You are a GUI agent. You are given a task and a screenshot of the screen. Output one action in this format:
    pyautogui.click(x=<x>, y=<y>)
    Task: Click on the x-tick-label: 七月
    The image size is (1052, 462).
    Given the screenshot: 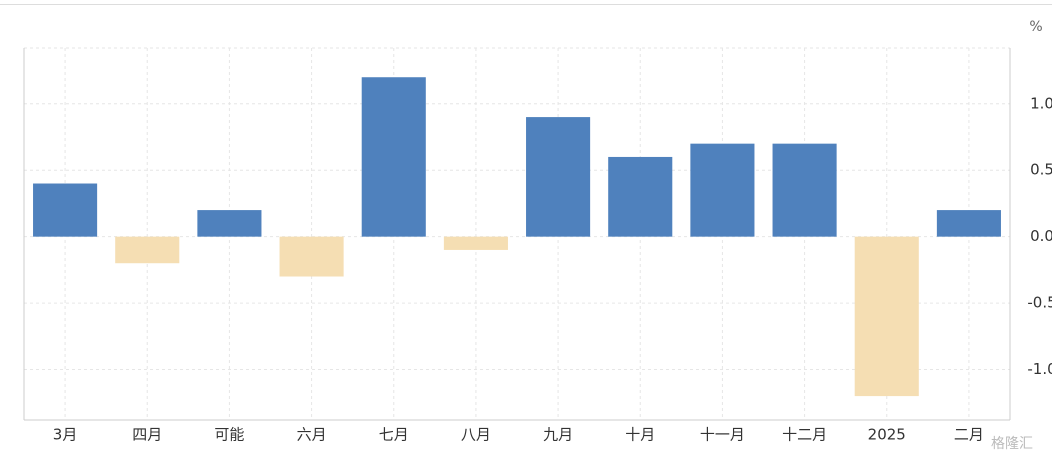 What is the action you would take?
    pyautogui.click(x=394, y=435)
    